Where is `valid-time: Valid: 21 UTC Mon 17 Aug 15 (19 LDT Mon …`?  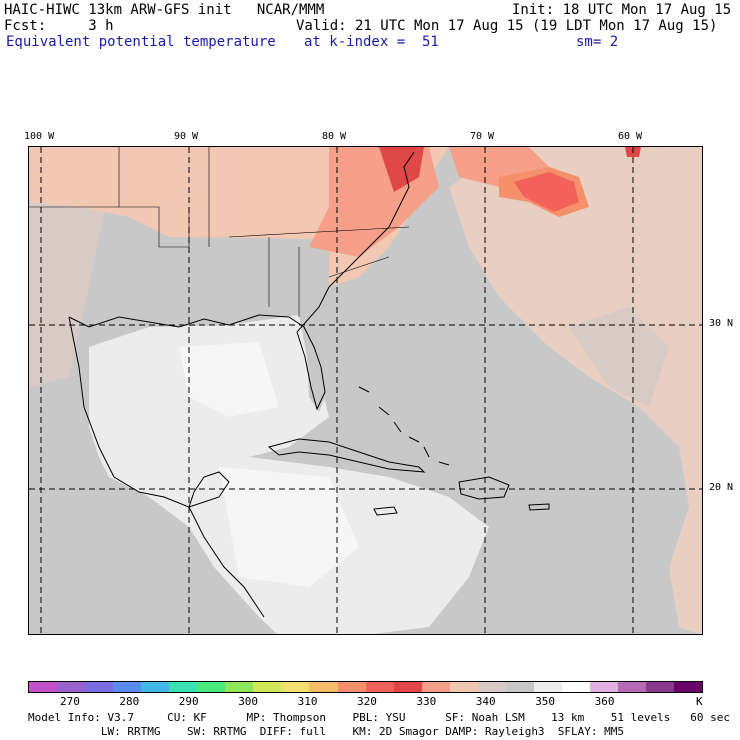
valid-time: Valid: 21 UTC Mon 17 Aug 15 (19 LDT Mon … is located at coordinates (507, 26).